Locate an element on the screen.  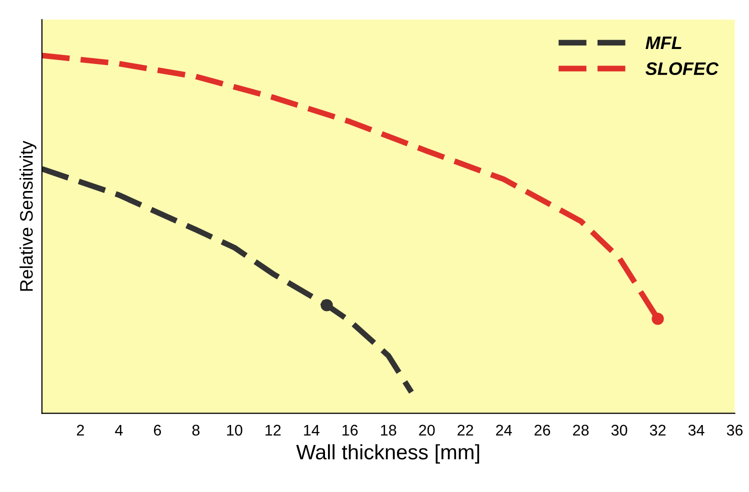
x-tick-label: 30 is located at coordinates (619, 430).